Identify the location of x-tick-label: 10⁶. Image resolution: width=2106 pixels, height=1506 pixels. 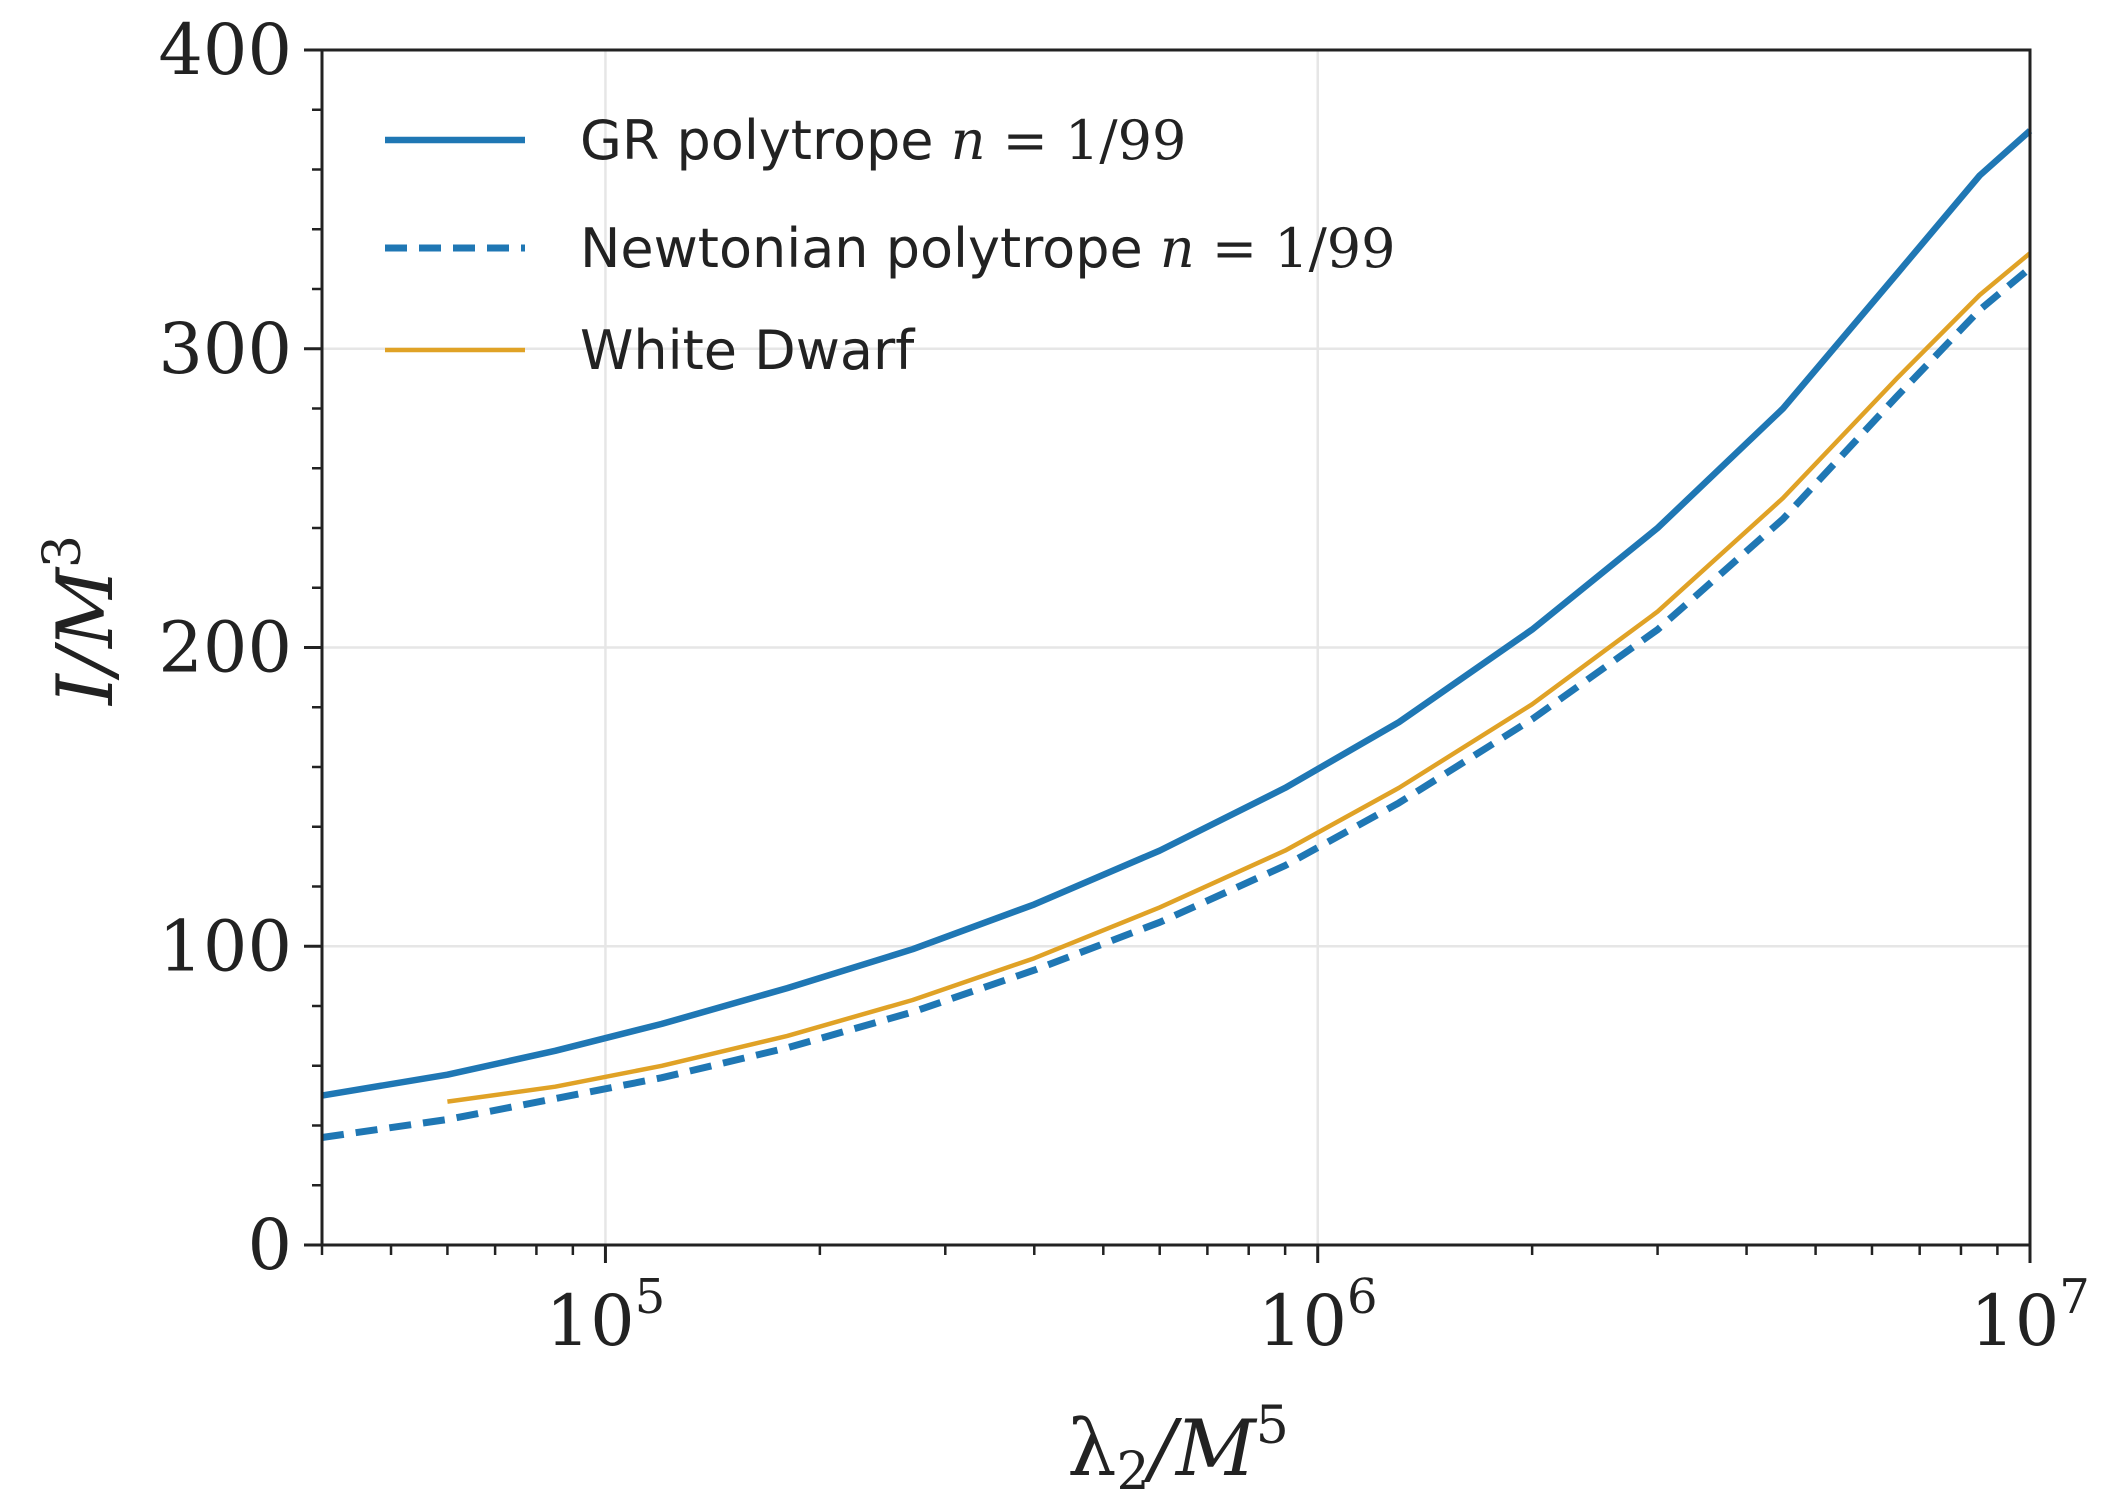
(1318, 1315).